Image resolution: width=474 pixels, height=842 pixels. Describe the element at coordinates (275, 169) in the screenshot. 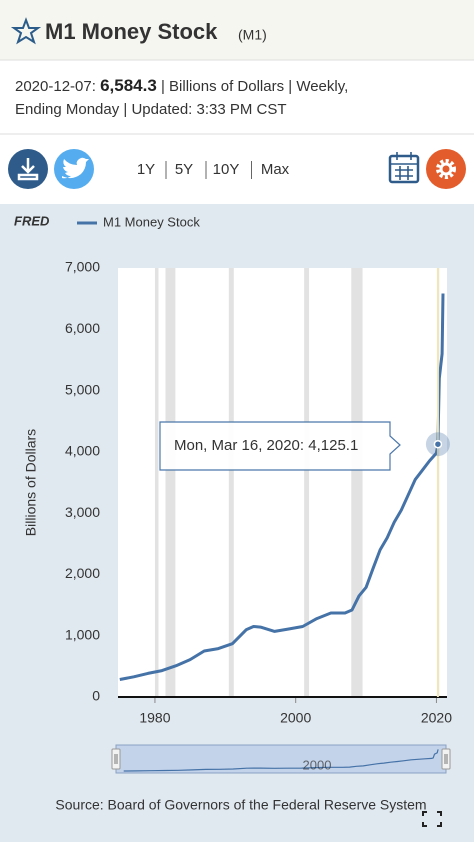

I see `range-button: Max` at that location.